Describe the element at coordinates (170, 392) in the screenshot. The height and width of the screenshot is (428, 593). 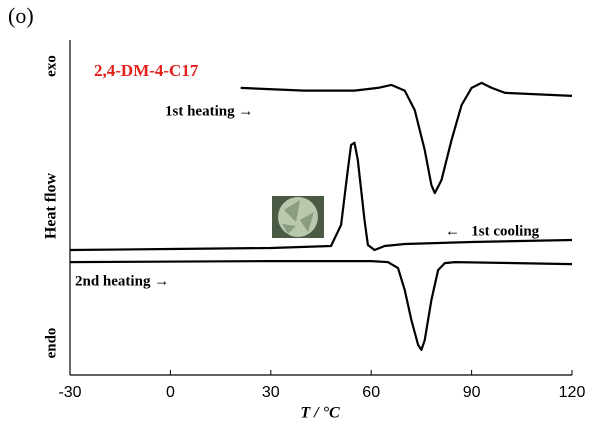
I see `x-tick-label: 0` at that location.